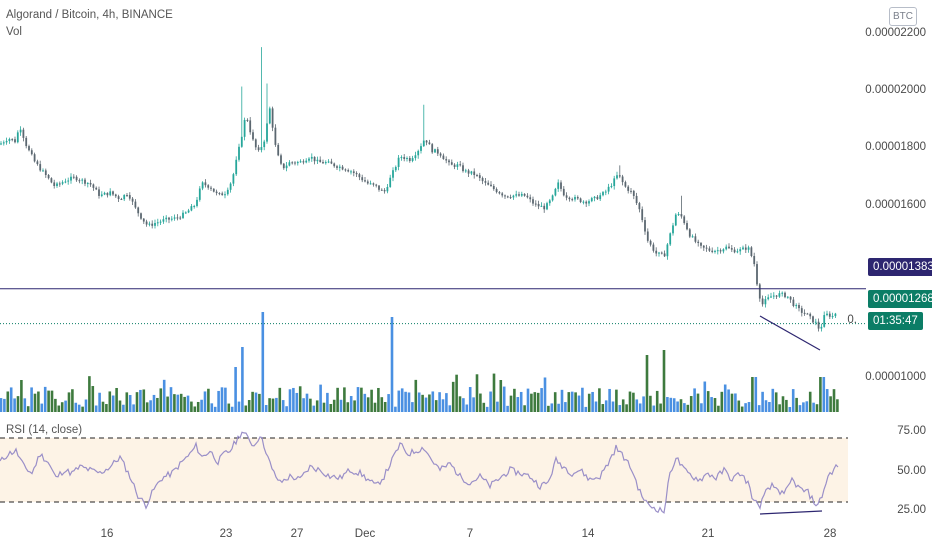  Describe the element at coordinates (708, 534) in the screenshot. I see `x-tick: 21` at that location.